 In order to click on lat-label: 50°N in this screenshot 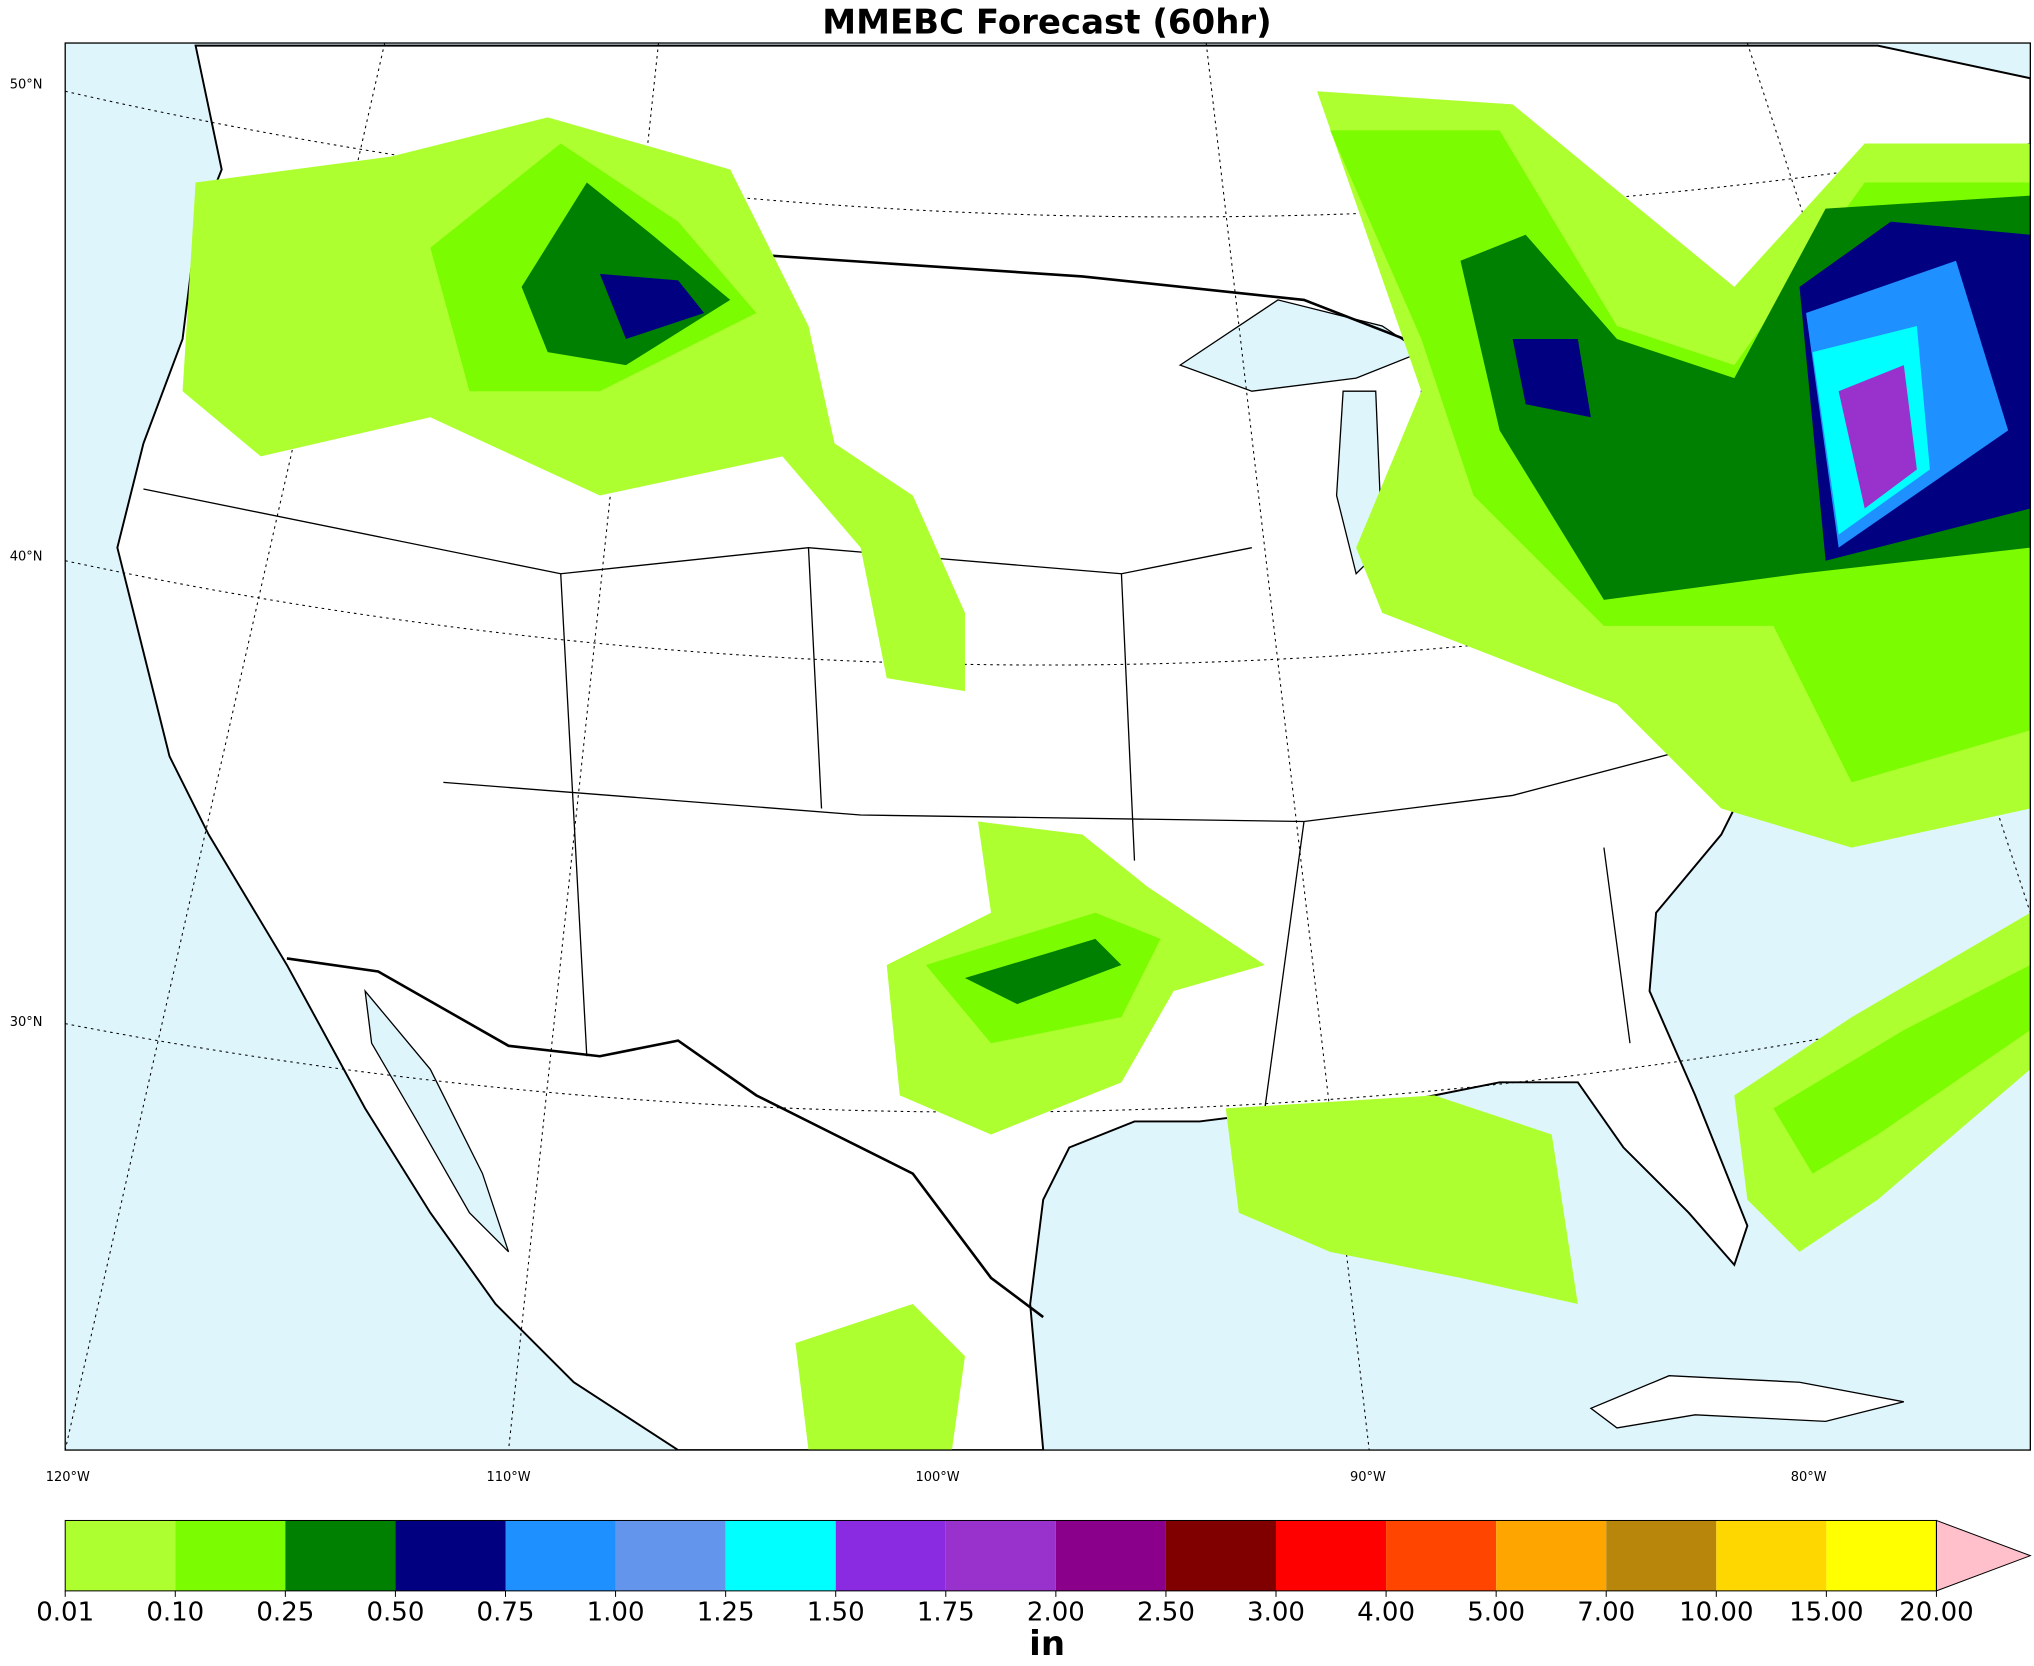, I will do `click(26, 84)`.